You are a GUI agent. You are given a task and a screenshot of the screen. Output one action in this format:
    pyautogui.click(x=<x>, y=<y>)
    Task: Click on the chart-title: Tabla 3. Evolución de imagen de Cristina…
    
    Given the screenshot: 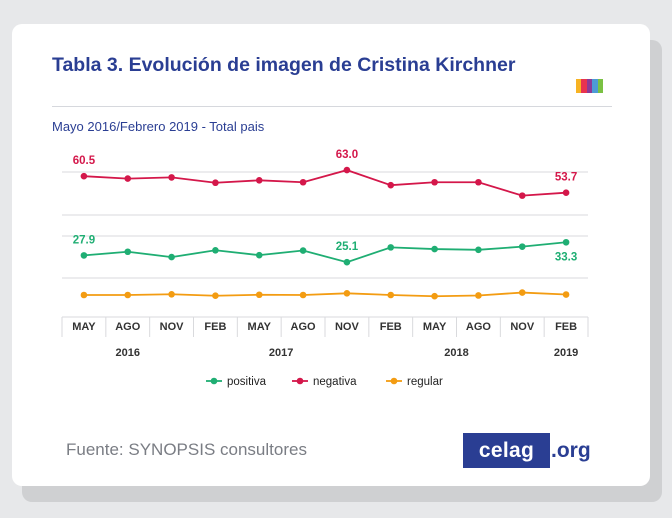 What is the action you would take?
    pyautogui.click(x=284, y=65)
    